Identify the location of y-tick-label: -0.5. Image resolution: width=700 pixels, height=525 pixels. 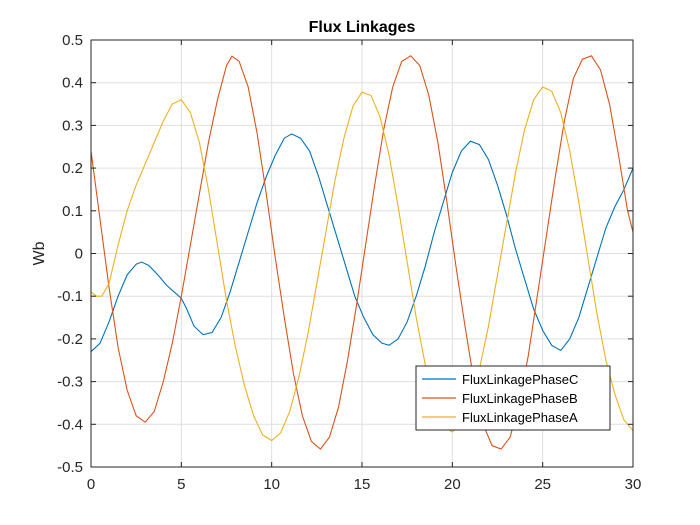
(70, 467).